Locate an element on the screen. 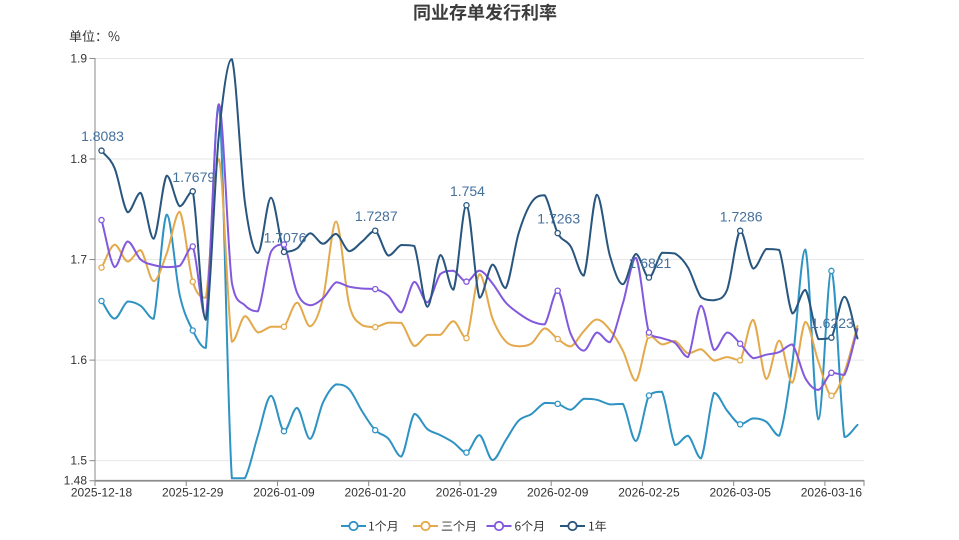 The height and width of the screenshot is (540, 959). svg-text: 1.48 is located at coordinates (76, 481).